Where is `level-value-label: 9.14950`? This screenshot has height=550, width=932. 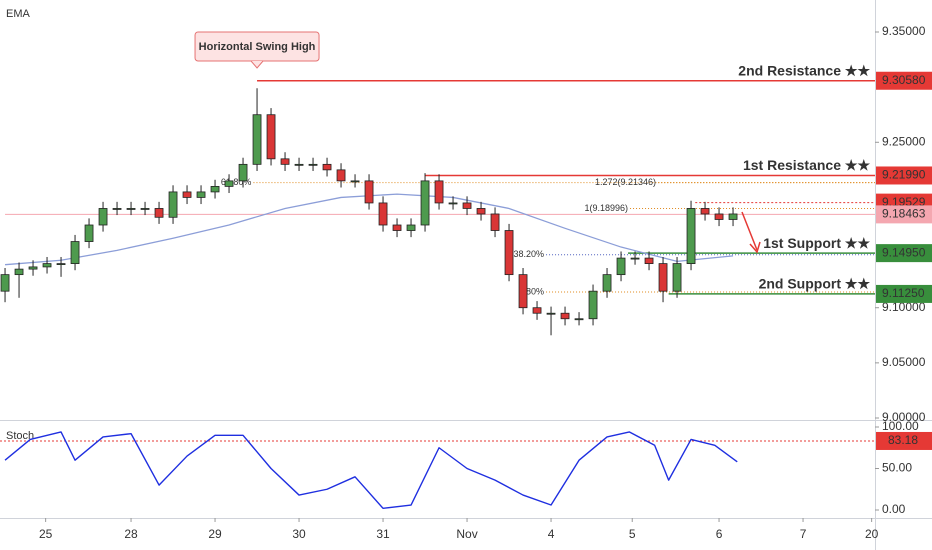
level-value-label: 9.14950 is located at coordinates (904, 252).